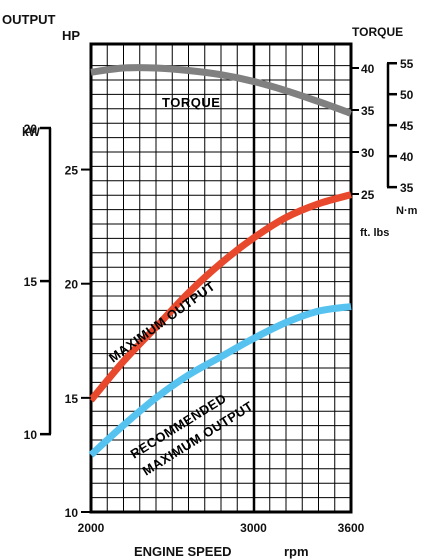  What do you see at coordinates (72, 513) in the screenshot?
I see `hp-tick-label: 10` at bounding box center [72, 513].